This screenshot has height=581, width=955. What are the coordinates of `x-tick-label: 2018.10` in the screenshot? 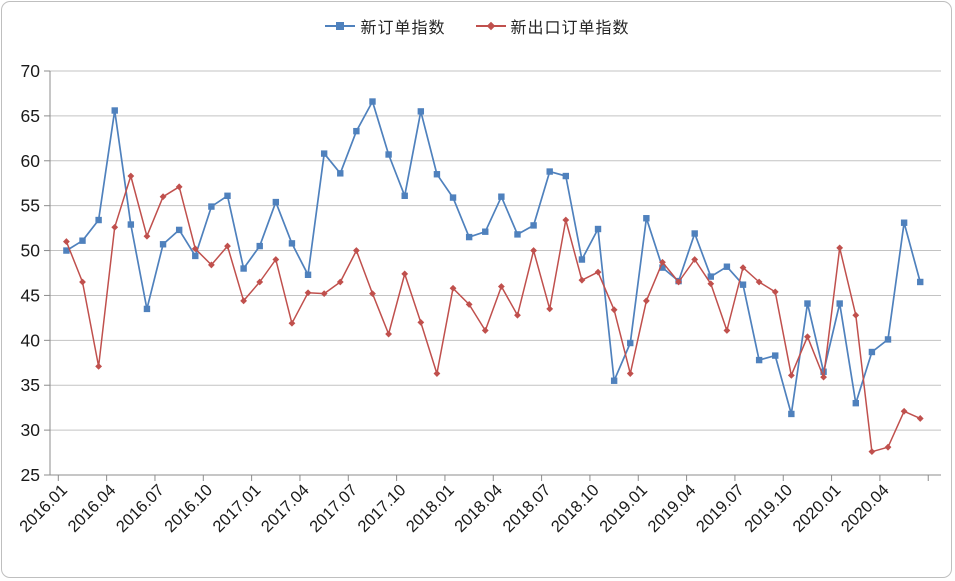 It's located at (575, 508).